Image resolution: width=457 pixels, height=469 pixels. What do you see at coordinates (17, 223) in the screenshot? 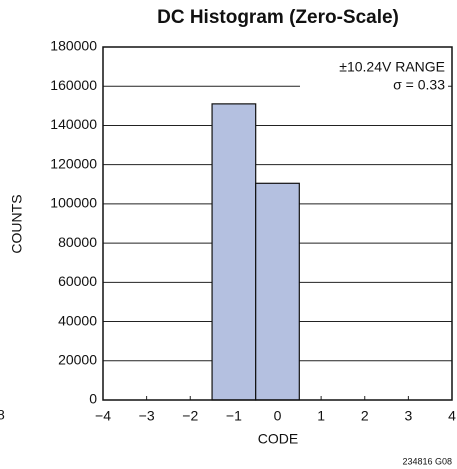
I see `y-axis-label: COUNTS` at bounding box center [17, 223].